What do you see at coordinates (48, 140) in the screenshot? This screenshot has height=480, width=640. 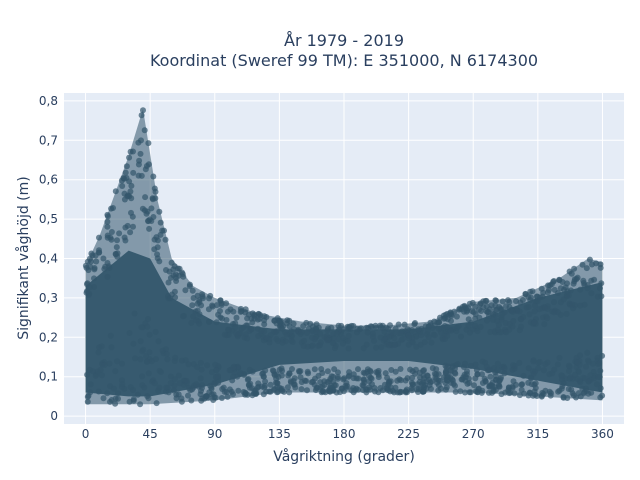 I see `y-tick-label: 0,7` at bounding box center [48, 140].